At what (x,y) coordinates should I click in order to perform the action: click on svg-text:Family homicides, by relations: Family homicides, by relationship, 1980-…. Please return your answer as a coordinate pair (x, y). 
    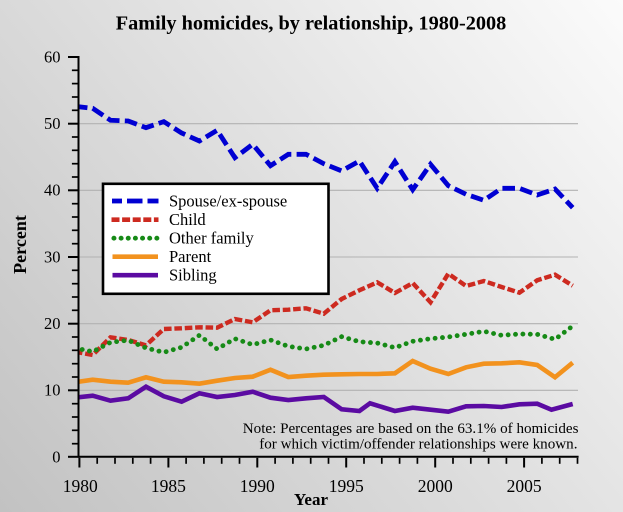
    Looking at the image, I should click on (311, 24).